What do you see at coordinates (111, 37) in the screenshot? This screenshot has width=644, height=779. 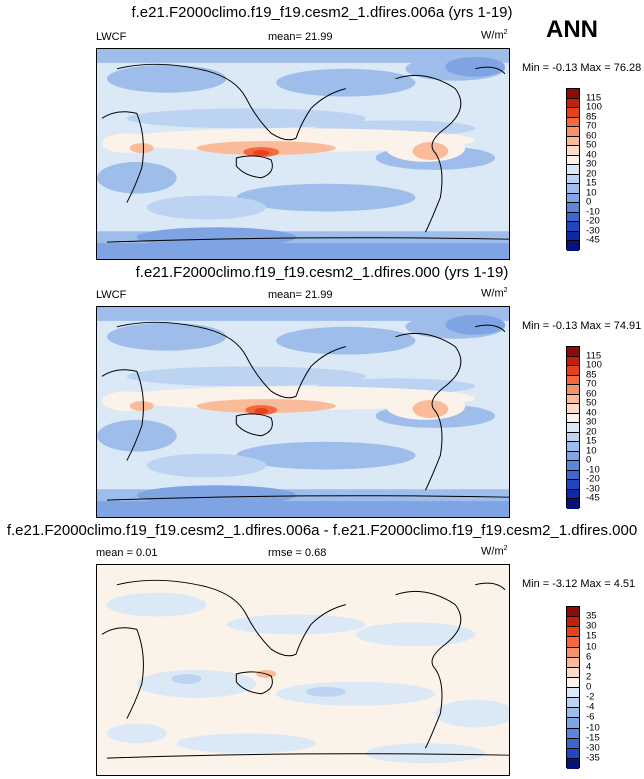 I see `panel1-variable-label: LWCF` at bounding box center [111, 37].